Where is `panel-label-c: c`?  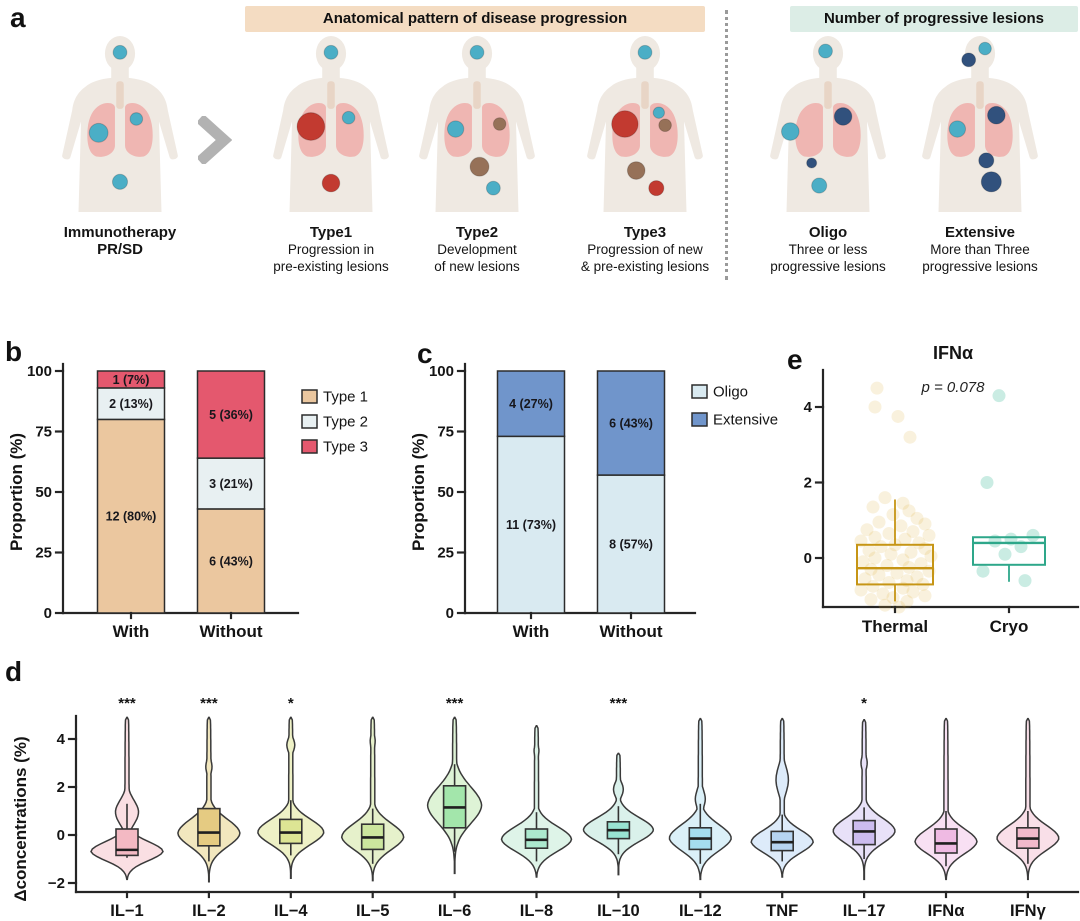
panel-label-c: c is located at coordinates (425, 353).